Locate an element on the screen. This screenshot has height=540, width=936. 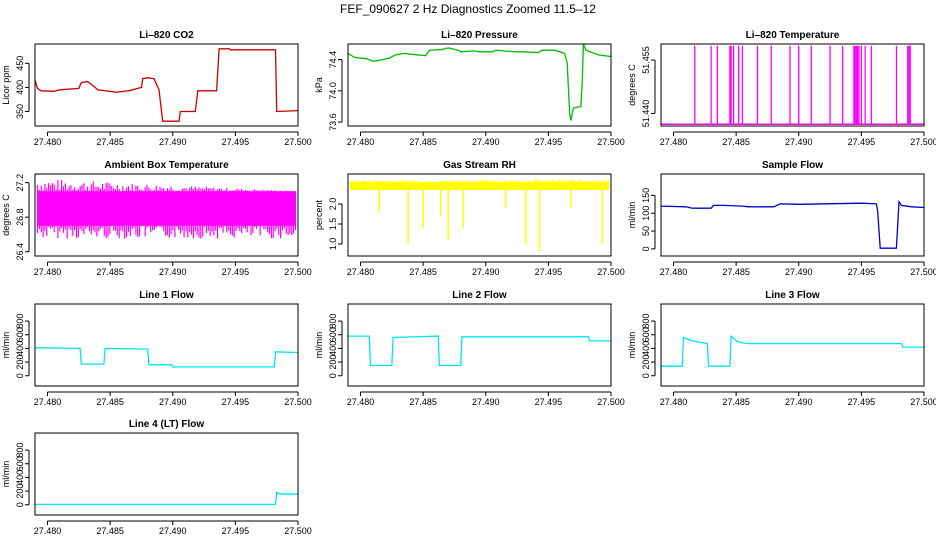
noise-band is located at coordinates (479, 186).